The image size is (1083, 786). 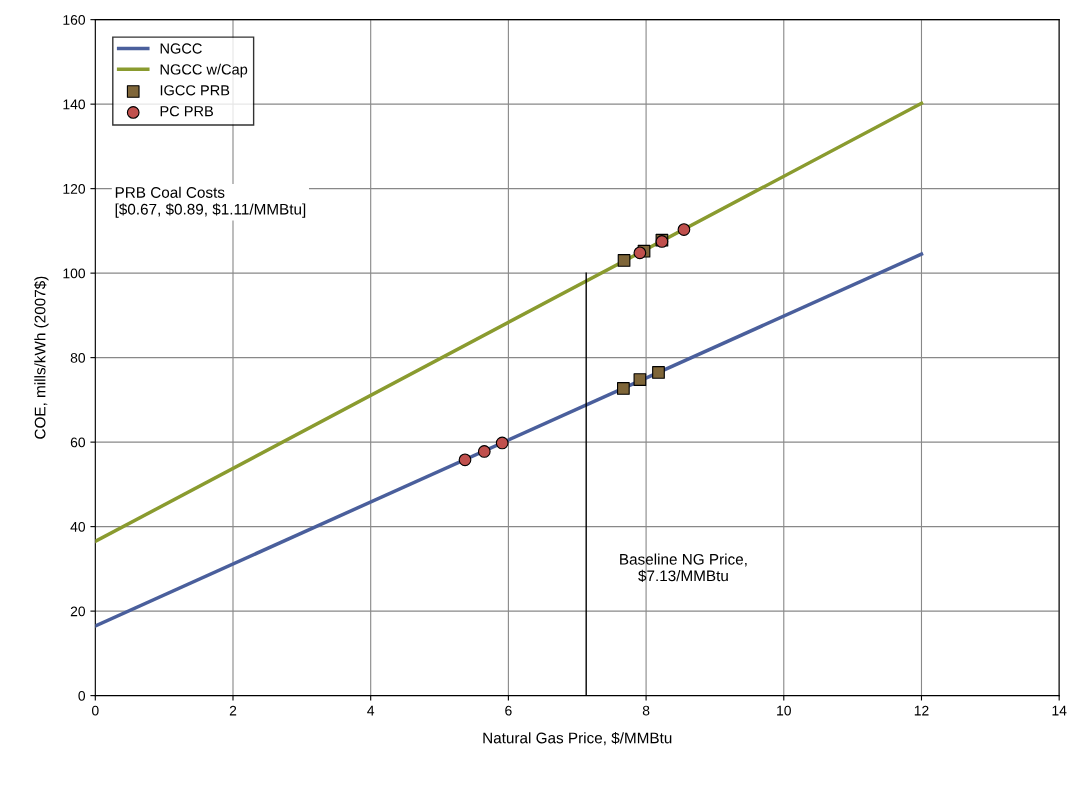 What do you see at coordinates (1059, 710) in the screenshot?
I see `x-tick-label: 14` at bounding box center [1059, 710].